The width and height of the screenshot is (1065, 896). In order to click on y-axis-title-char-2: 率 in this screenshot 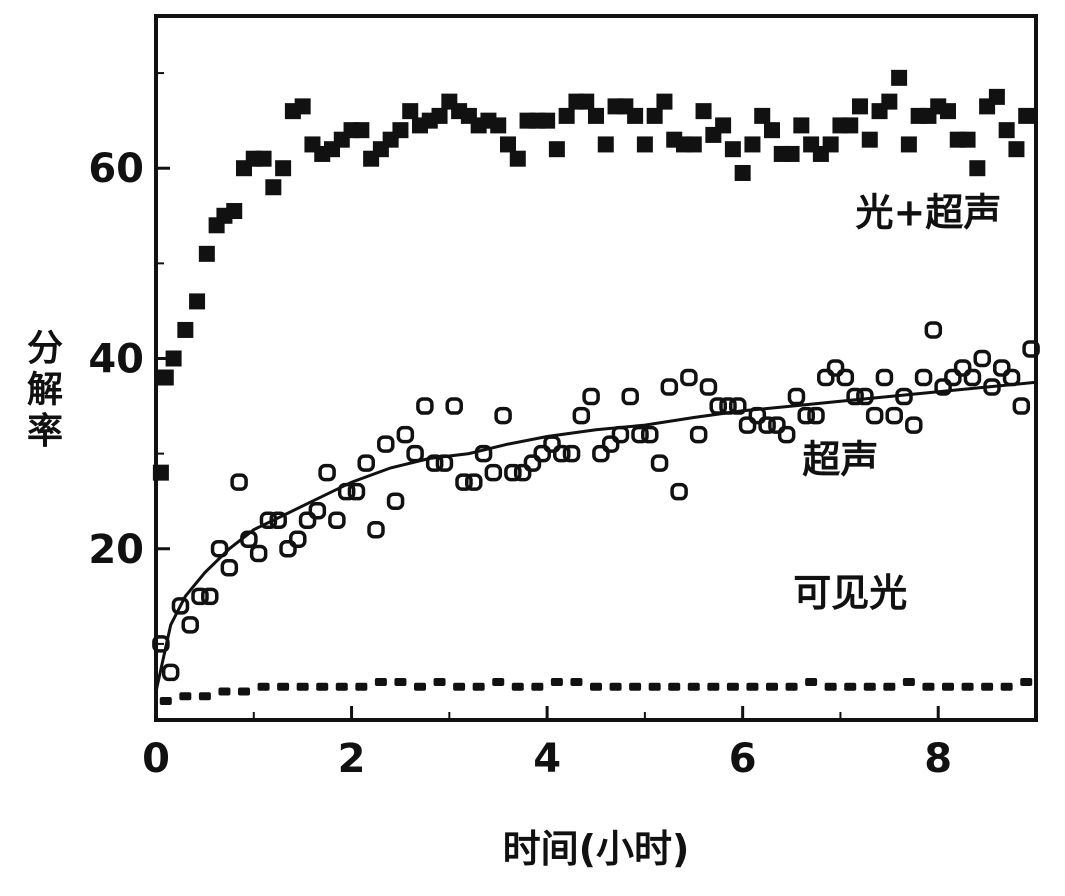, I will do `click(45, 431)`.